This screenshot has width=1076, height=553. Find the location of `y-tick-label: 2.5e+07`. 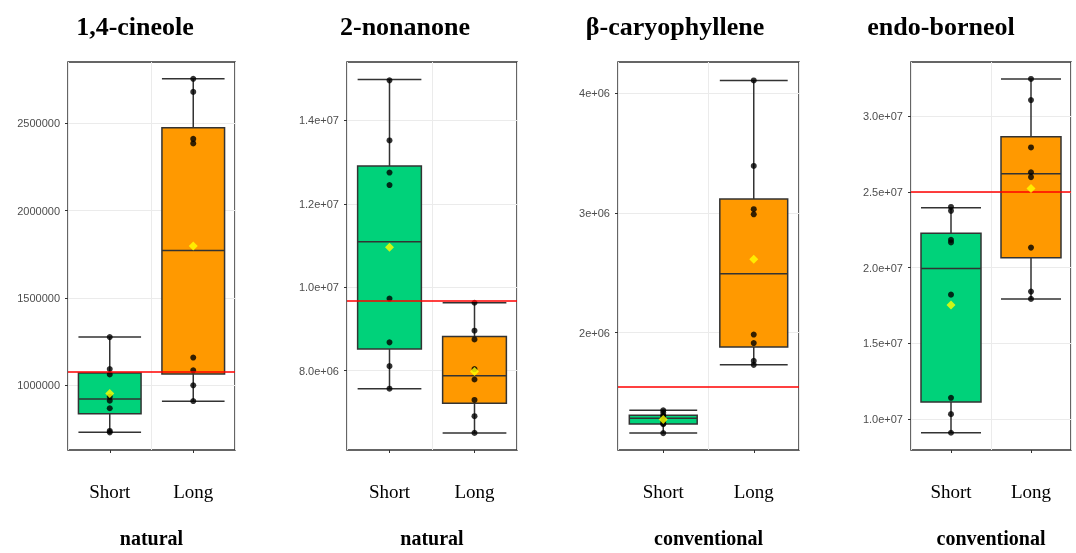

y-tick-label: 2.5e+07 is located at coordinates (882, 192).